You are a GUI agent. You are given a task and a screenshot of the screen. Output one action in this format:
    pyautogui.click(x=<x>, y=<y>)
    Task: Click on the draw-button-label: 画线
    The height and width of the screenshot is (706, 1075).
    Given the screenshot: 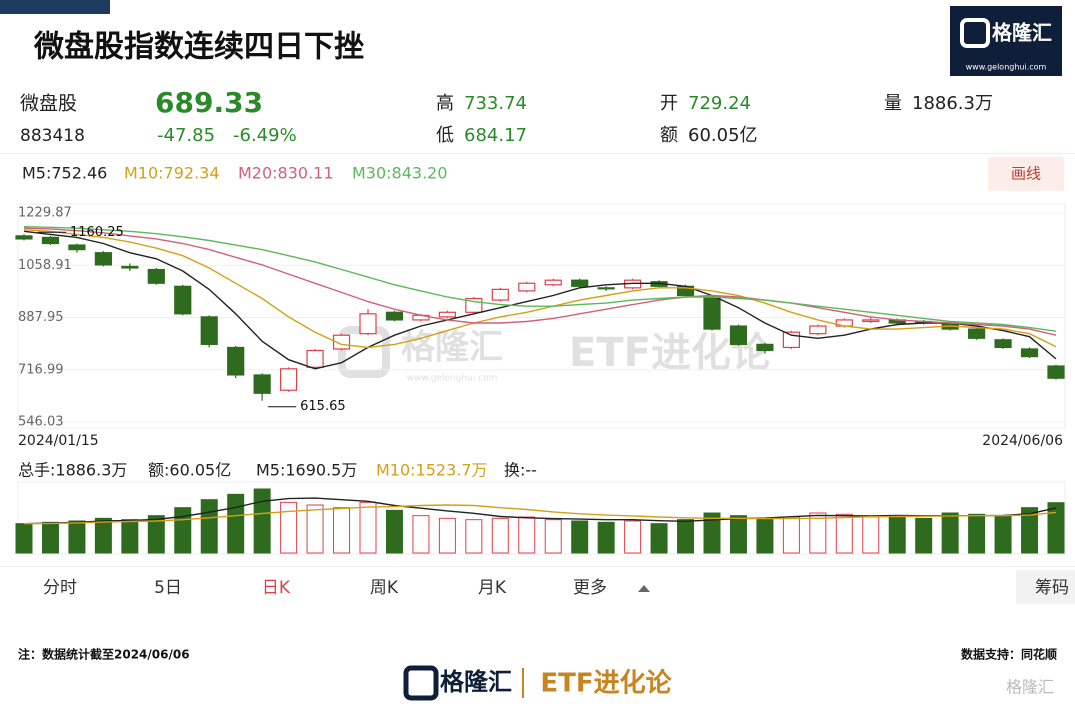 What is the action you would take?
    pyautogui.click(x=1026, y=174)
    